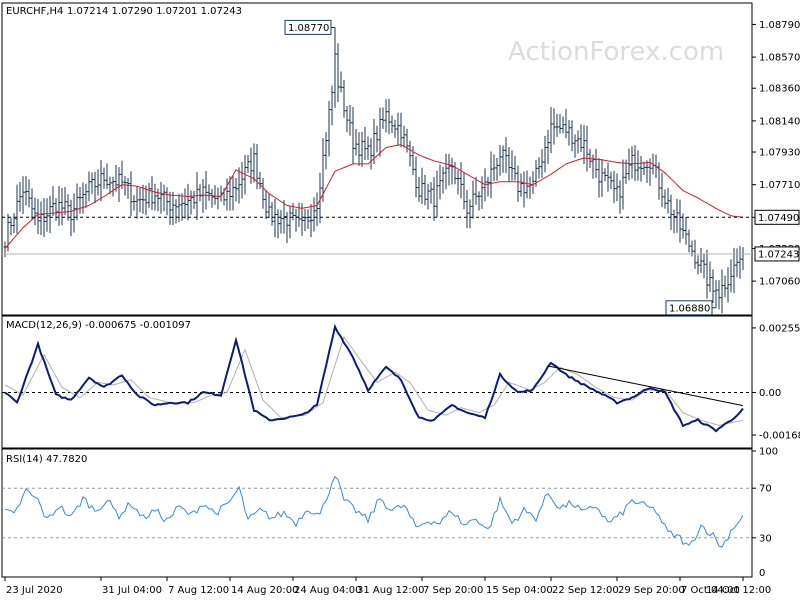 The height and width of the screenshot is (604, 800). What do you see at coordinates (585, 590) in the screenshot?
I see `x-axis-tick-label: 22 Sep 12:00` at bounding box center [585, 590].